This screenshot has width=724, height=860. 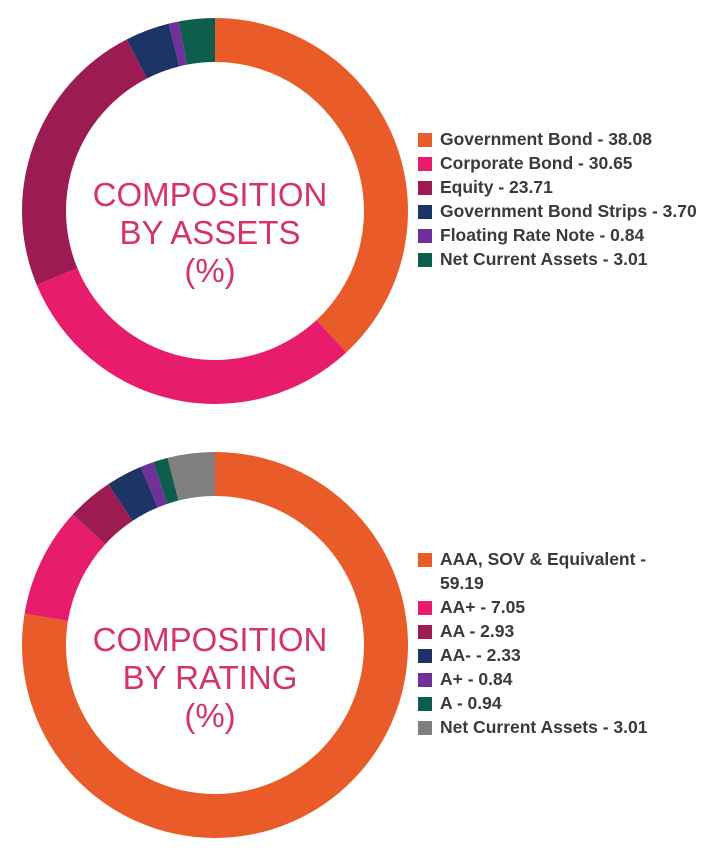 I want to click on legend-label: Equity - 23.71, so click(x=496, y=187).